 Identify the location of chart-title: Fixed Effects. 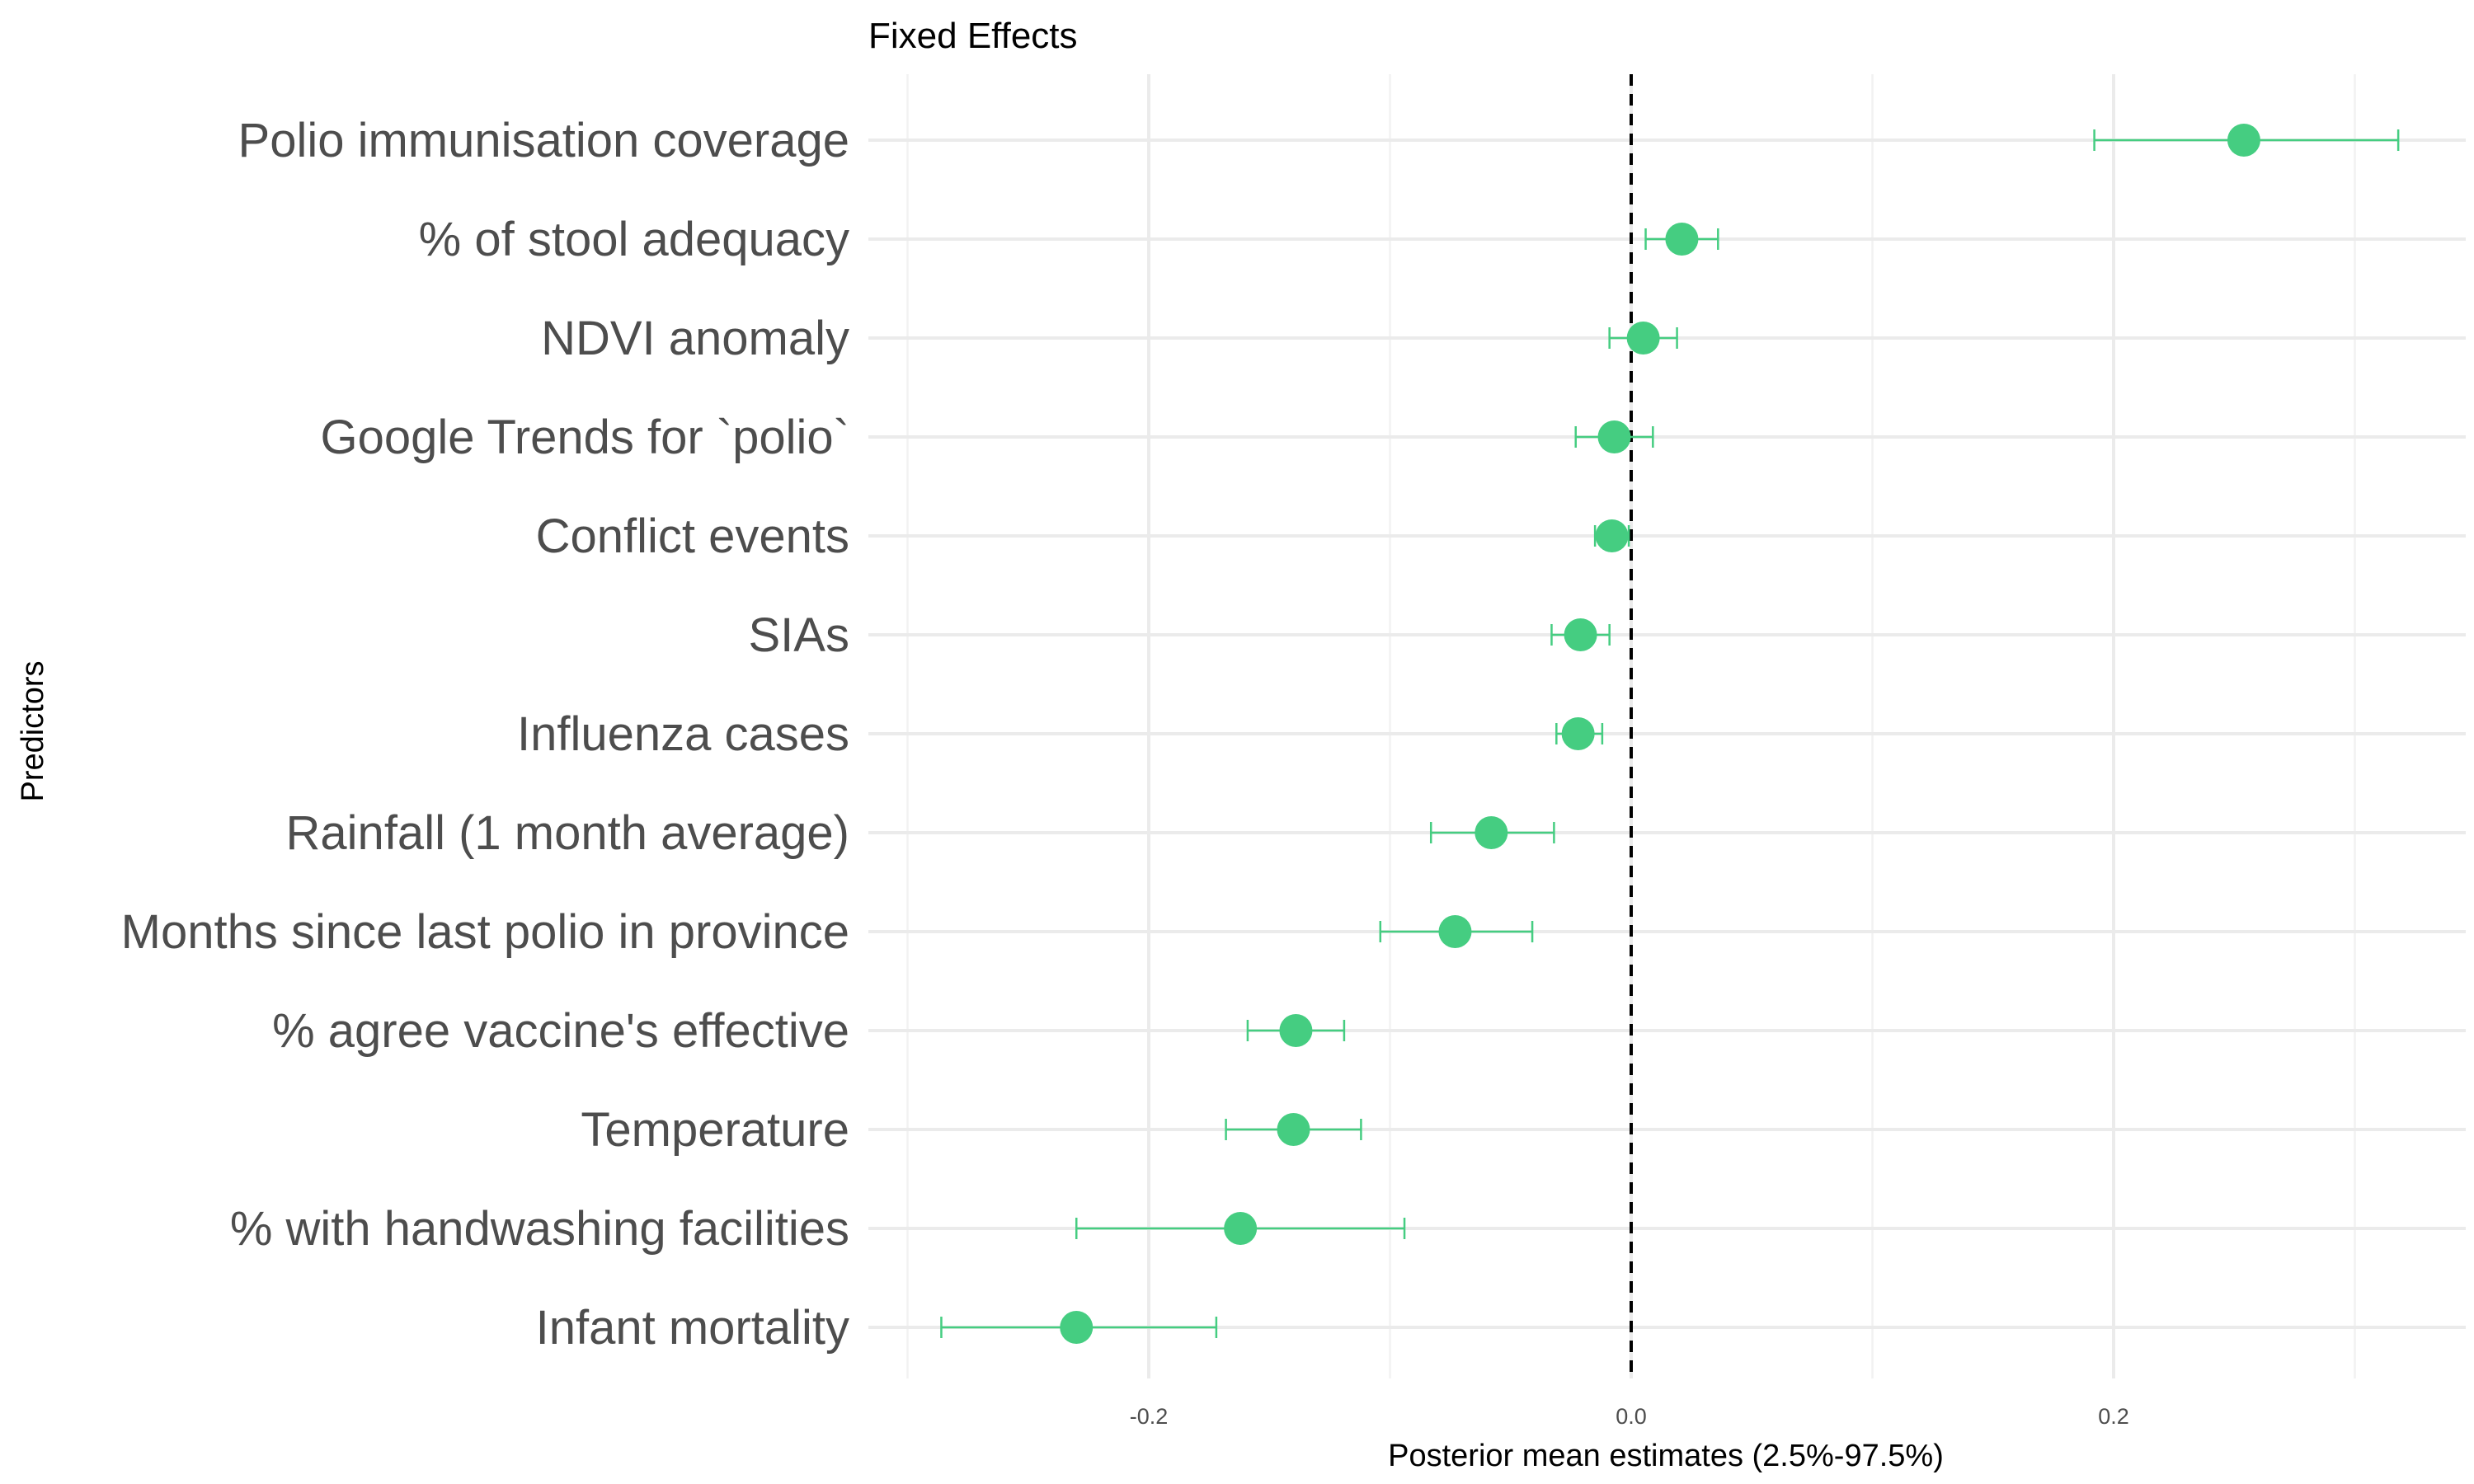
(973, 36).